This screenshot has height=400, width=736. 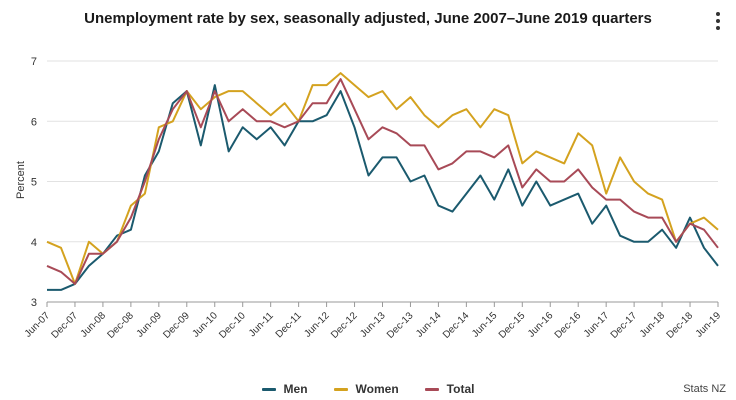 I want to click on x-tick-label: Dec-16, so click(x=568, y=325).